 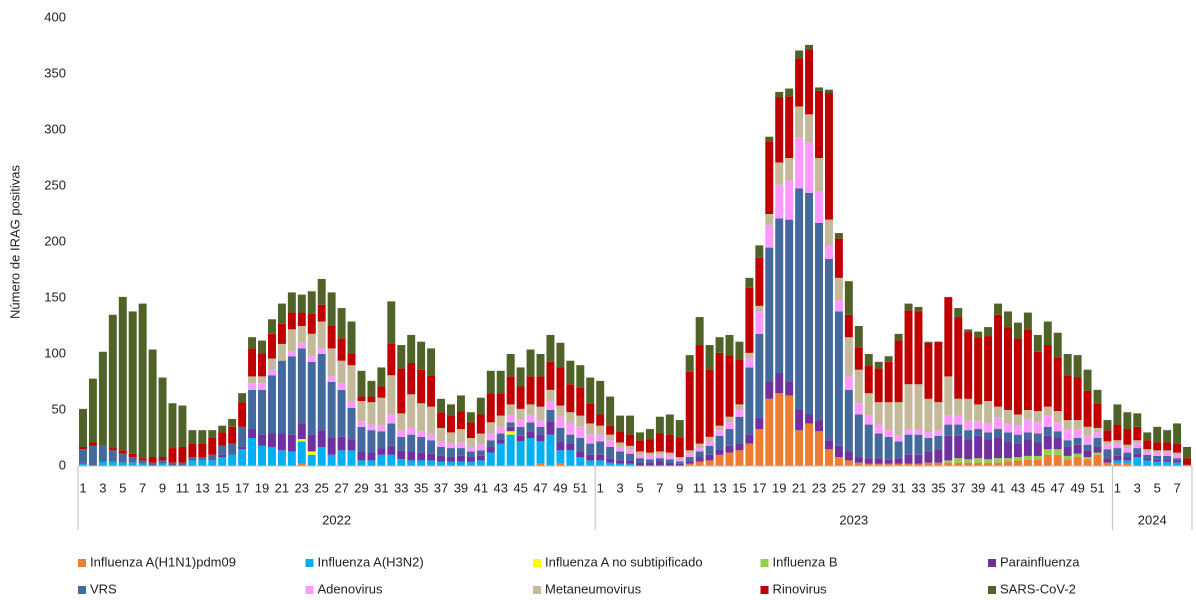 I want to click on legend-label: Metaneumovirus, so click(x=593, y=588).